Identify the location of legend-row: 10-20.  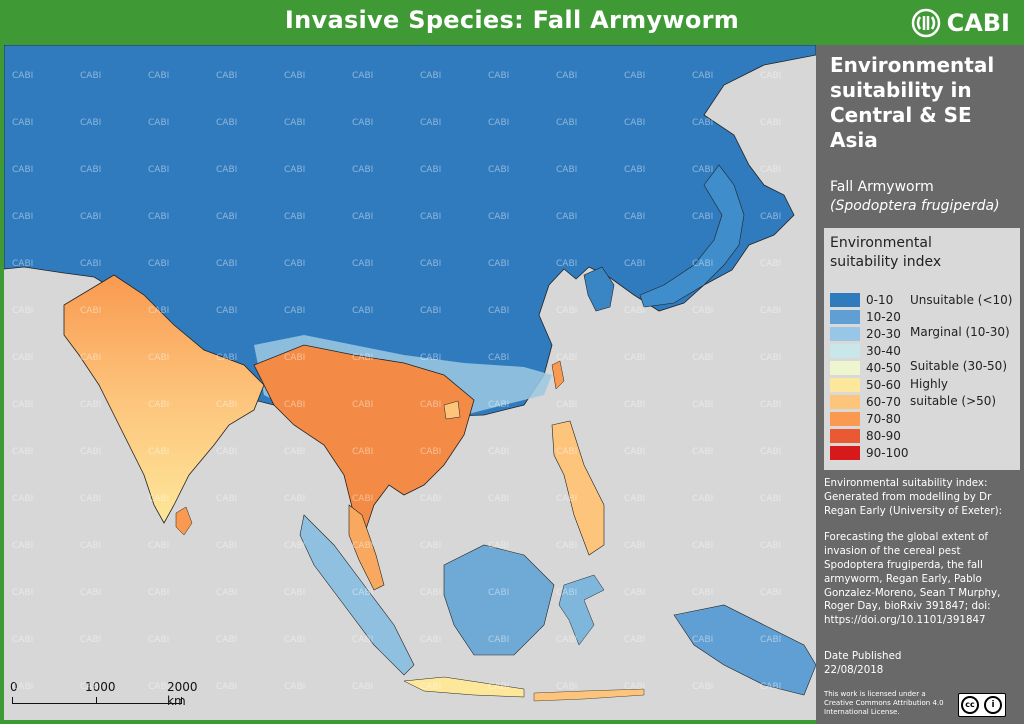
(865, 317).